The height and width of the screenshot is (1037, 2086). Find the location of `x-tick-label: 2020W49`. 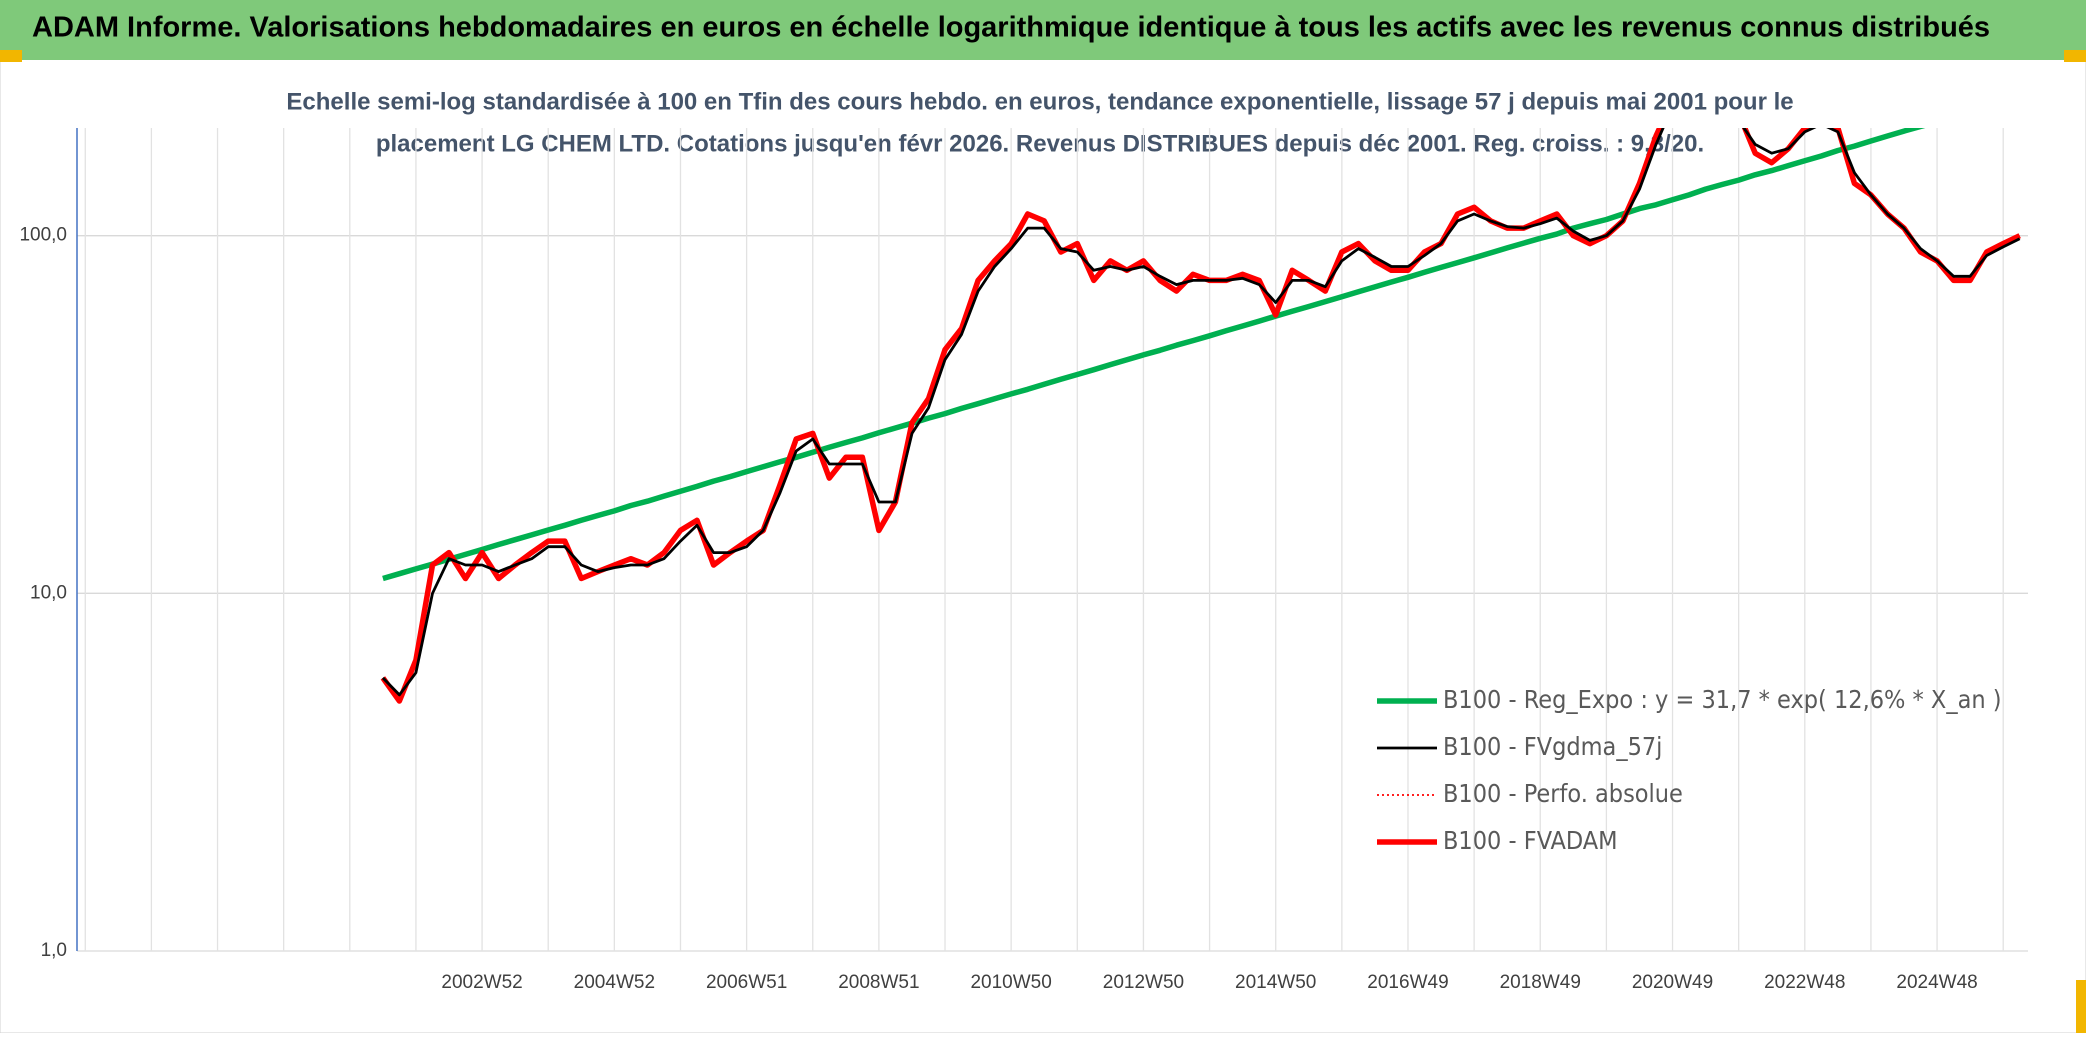

x-tick-label: 2020W49 is located at coordinates (1672, 982).